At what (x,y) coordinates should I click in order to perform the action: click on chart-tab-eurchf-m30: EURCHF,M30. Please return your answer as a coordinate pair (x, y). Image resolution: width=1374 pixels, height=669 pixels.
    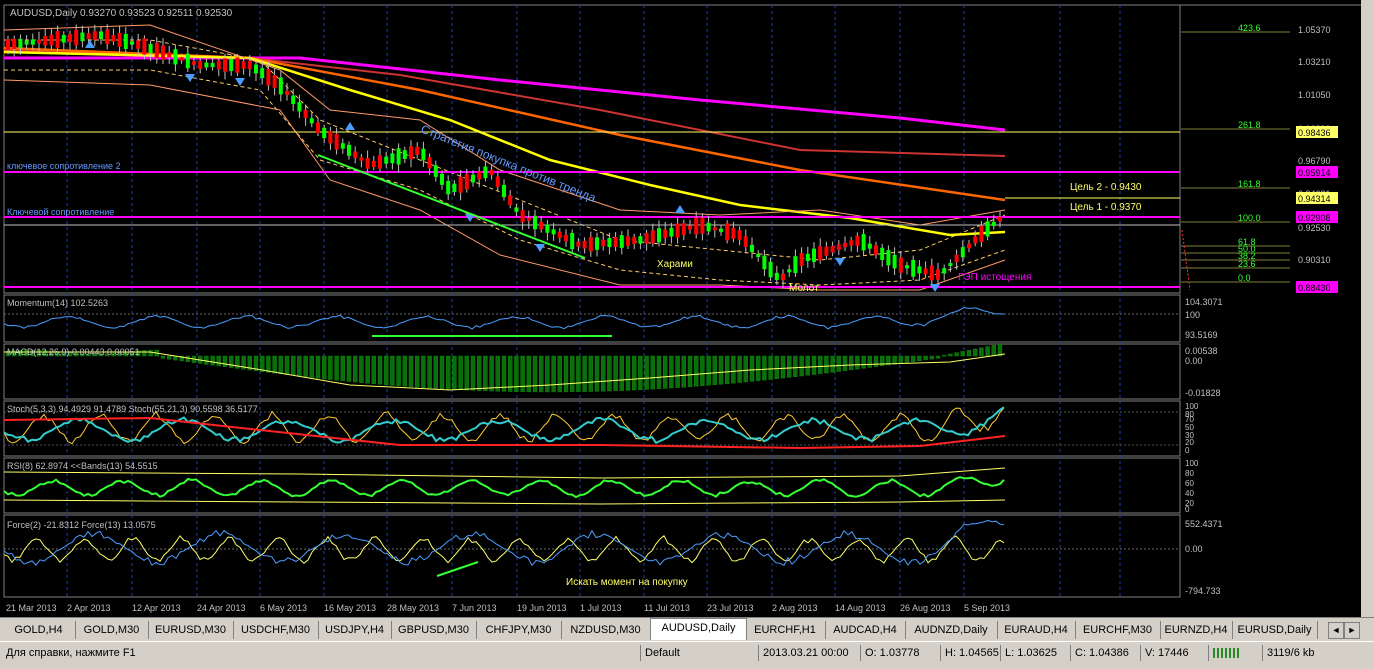
    Looking at the image, I should click on (1118, 630).